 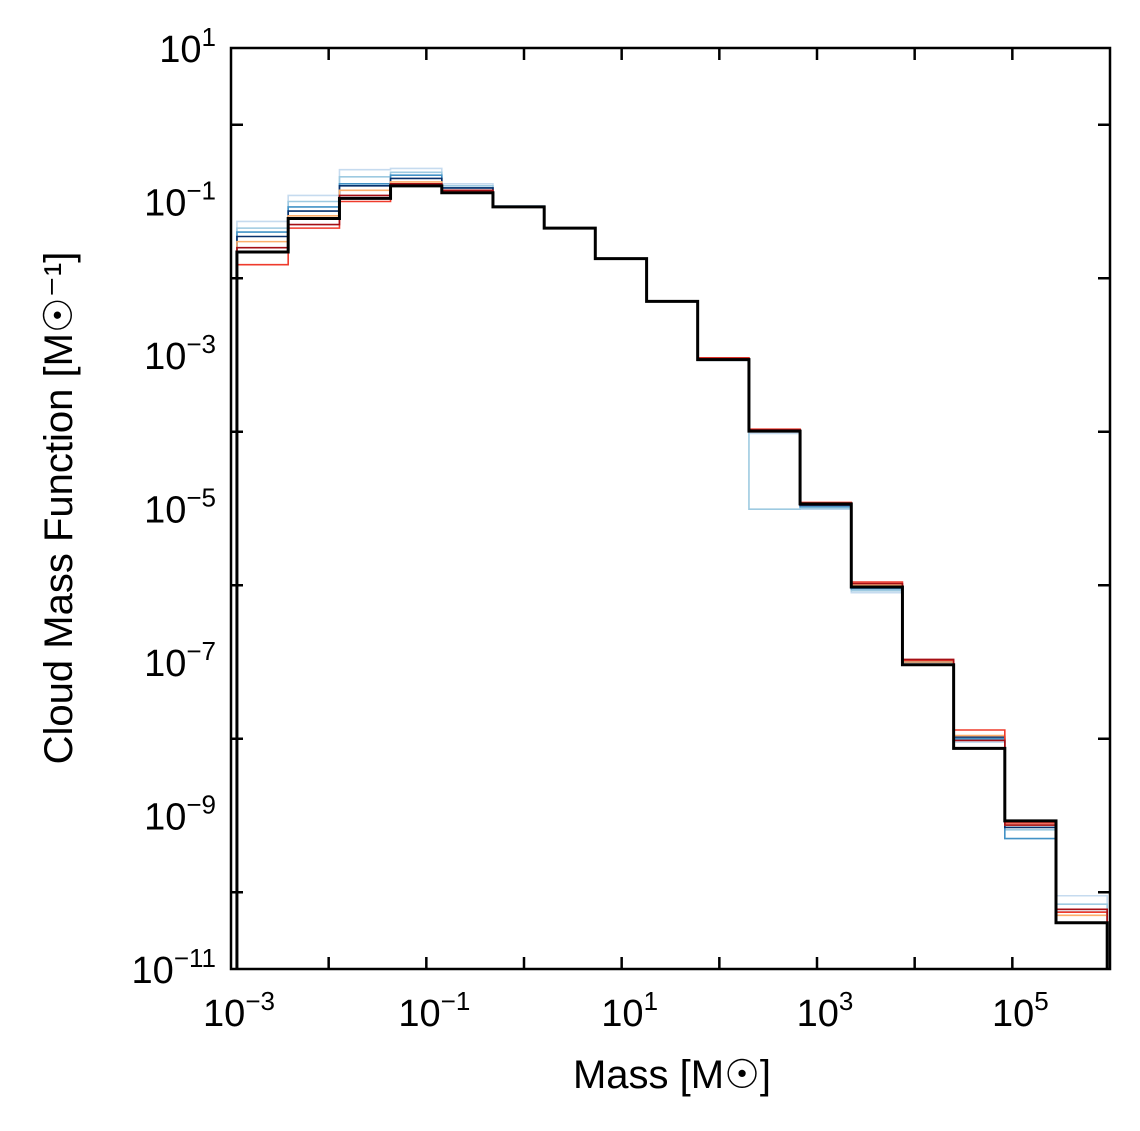 What do you see at coordinates (180, 814) in the screenshot?
I see `y-tick-label: 10⁻⁹` at bounding box center [180, 814].